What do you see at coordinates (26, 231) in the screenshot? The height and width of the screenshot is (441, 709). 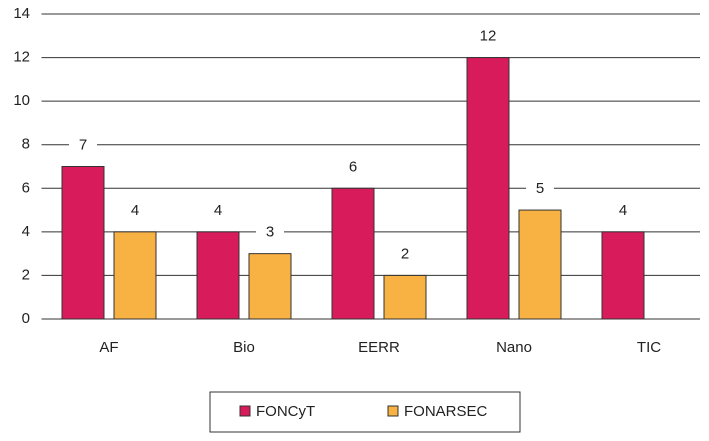 I see `y-tick-label: 4` at bounding box center [26, 231].